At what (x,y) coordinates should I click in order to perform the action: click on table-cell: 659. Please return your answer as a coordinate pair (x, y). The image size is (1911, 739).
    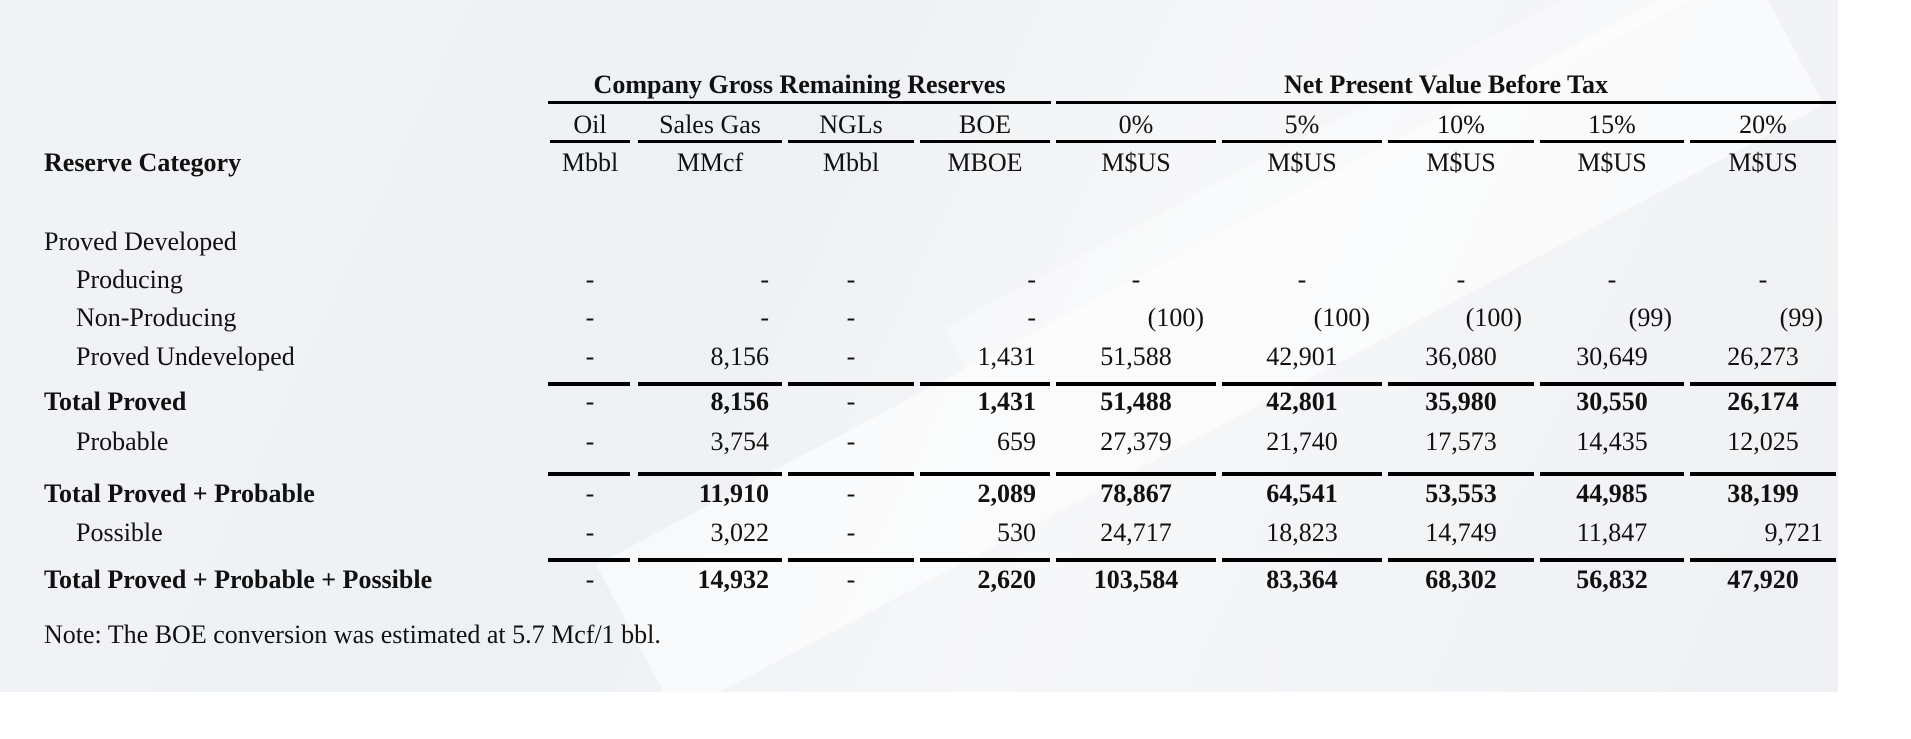
    Looking at the image, I should click on (1016, 441).